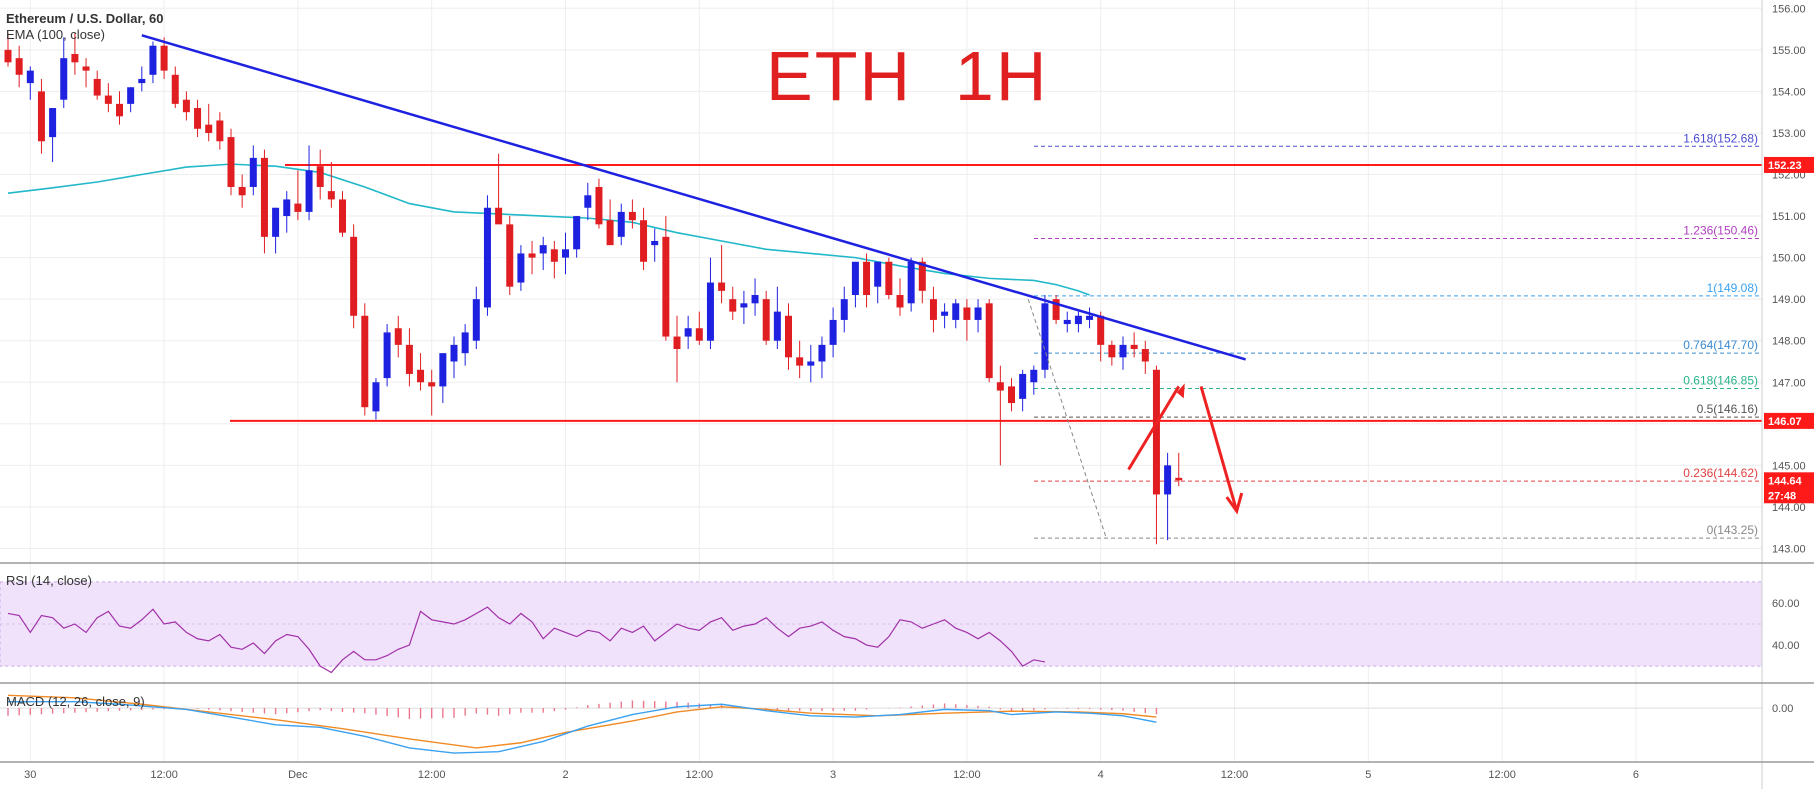 The height and width of the screenshot is (789, 1814). What do you see at coordinates (1720, 230) in the screenshot?
I see `fib-level-label: 1.236(150.46)` at bounding box center [1720, 230].